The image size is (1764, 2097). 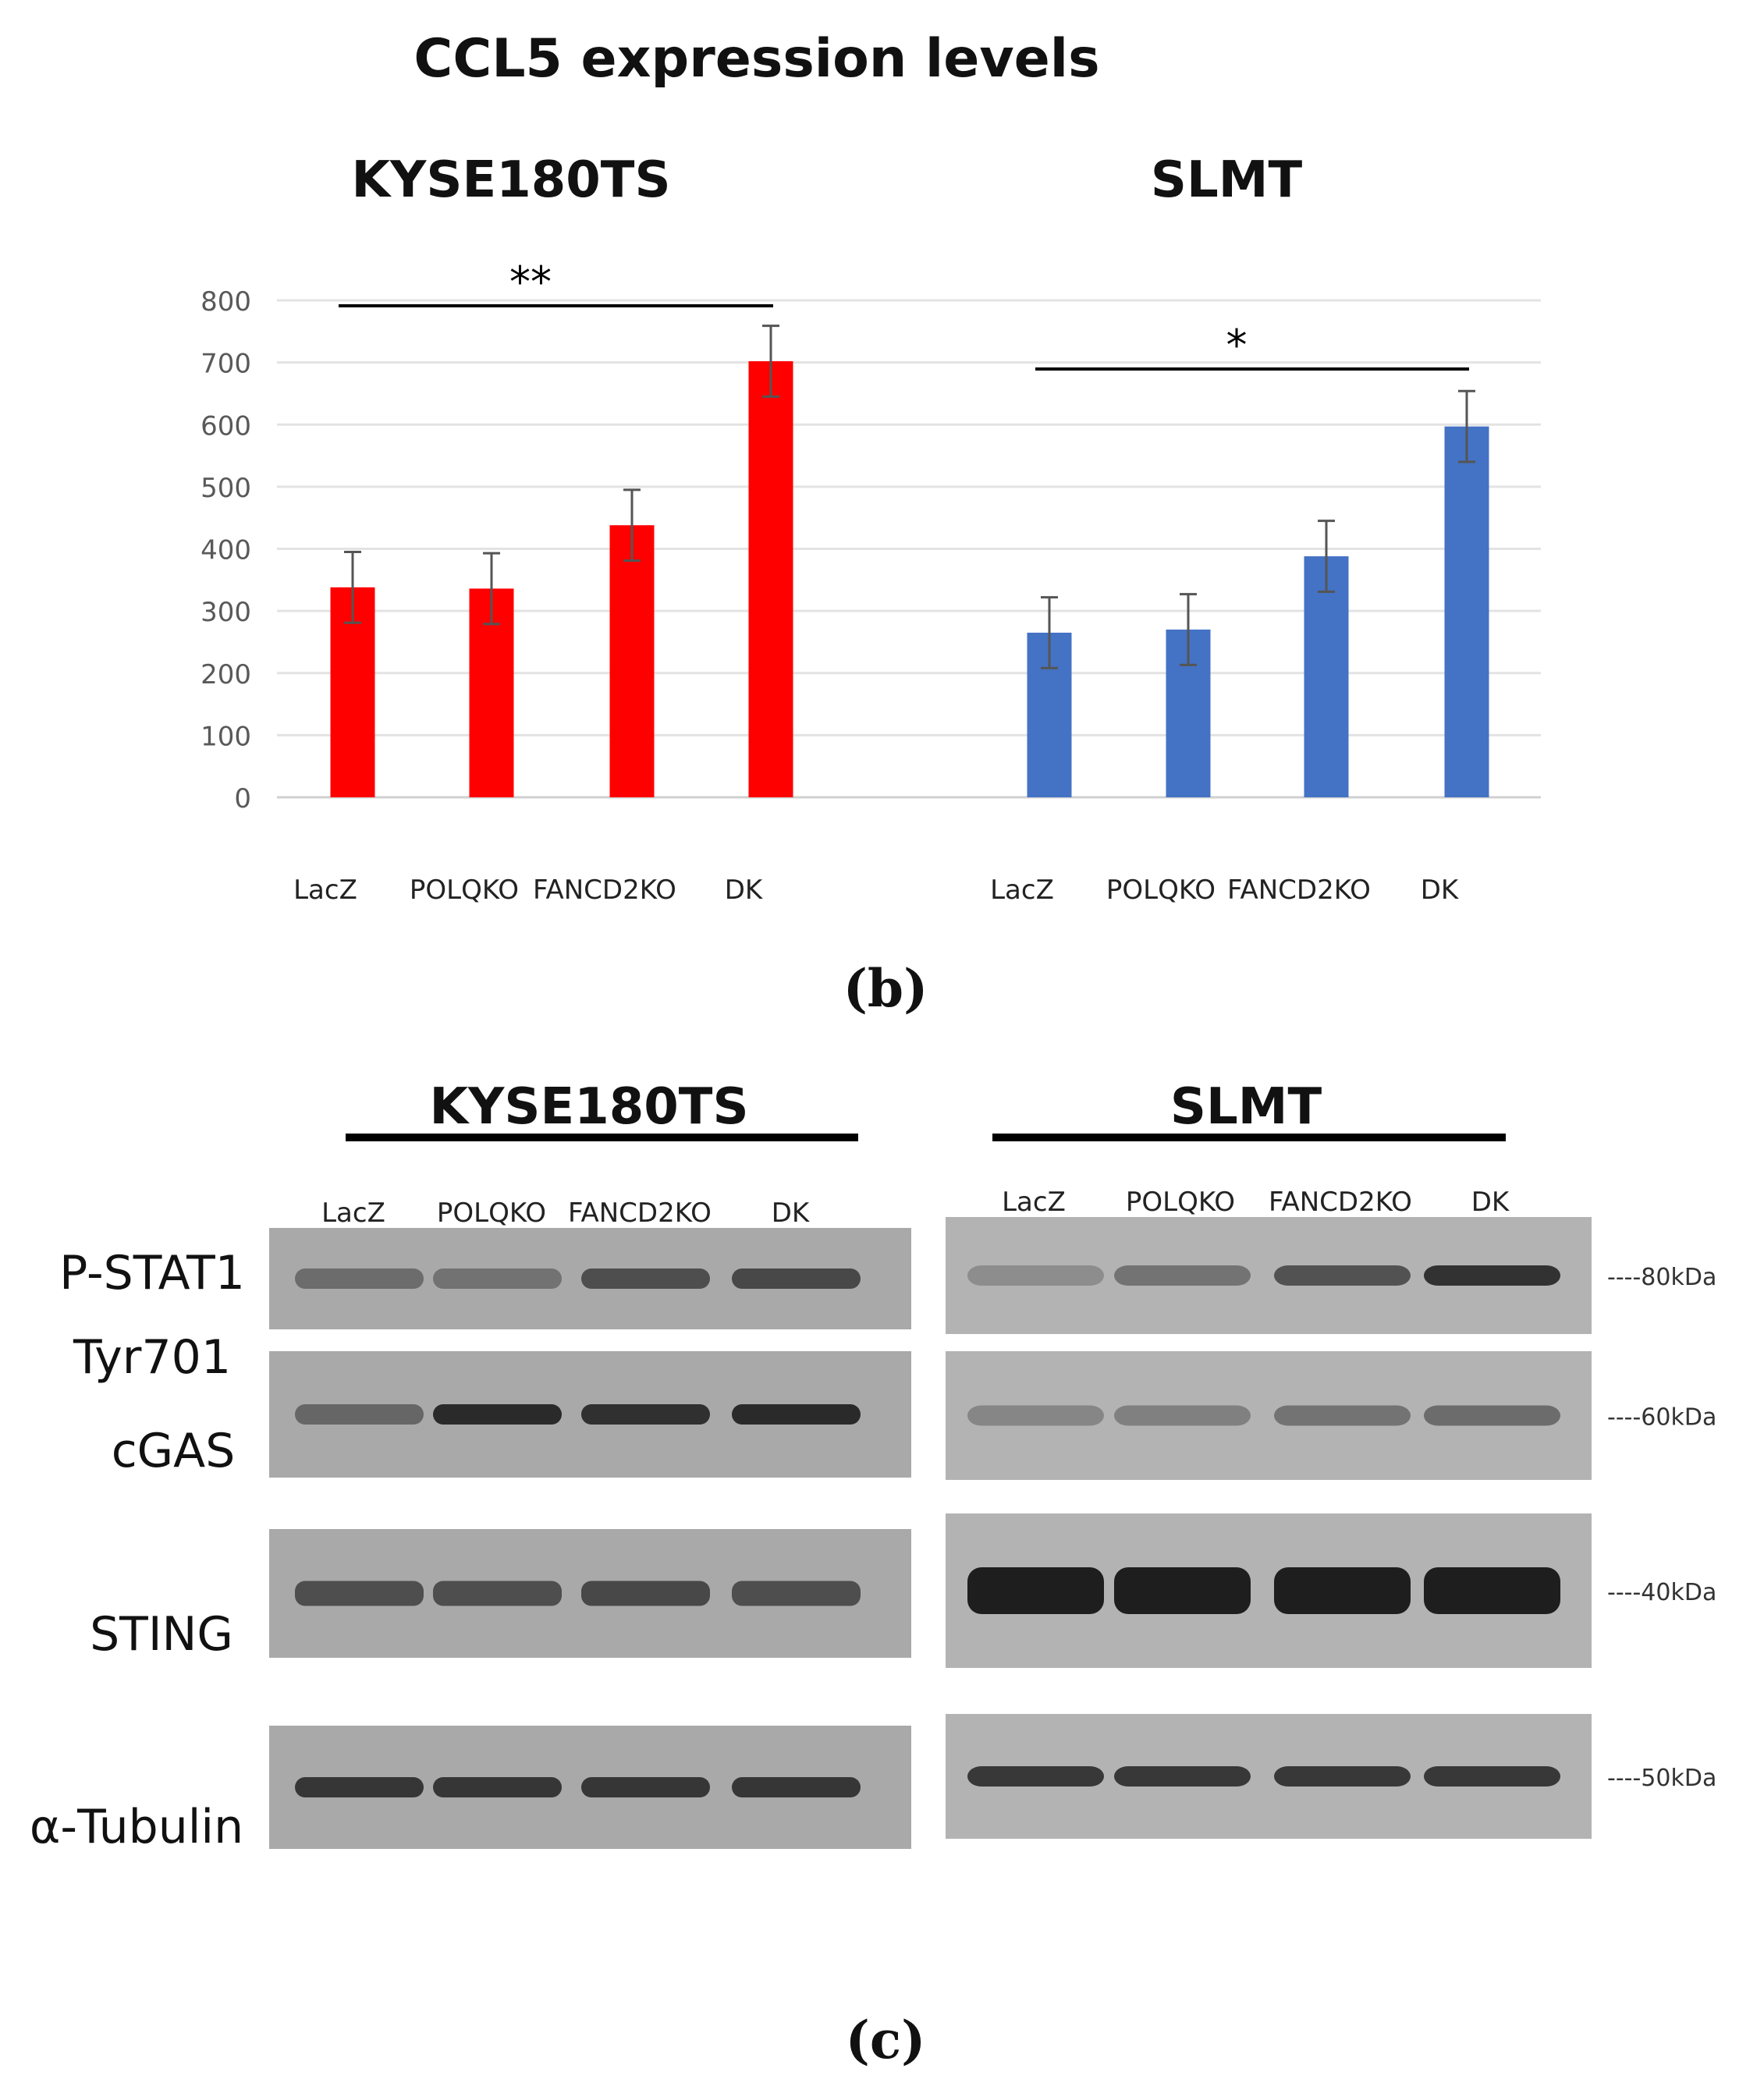 What do you see at coordinates (152, 1357) in the screenshot?
I see `blot-row-label: Tyr701` at bounding box center [152, 1357].